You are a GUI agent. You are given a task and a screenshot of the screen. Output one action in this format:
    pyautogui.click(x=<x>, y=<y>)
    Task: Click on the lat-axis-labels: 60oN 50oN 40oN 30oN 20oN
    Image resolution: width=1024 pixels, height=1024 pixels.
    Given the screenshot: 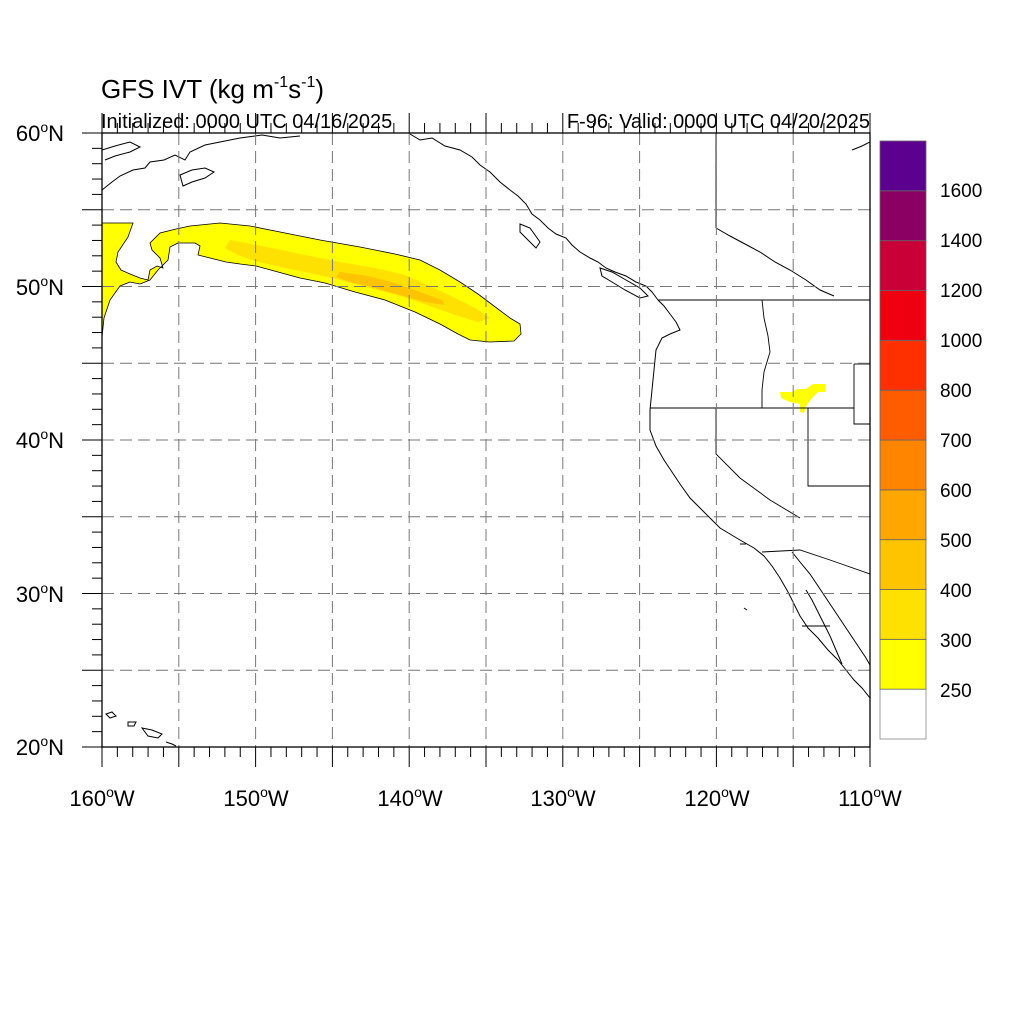 What is the action you would take?
    pyautogui.click(x=40, y=439)
    